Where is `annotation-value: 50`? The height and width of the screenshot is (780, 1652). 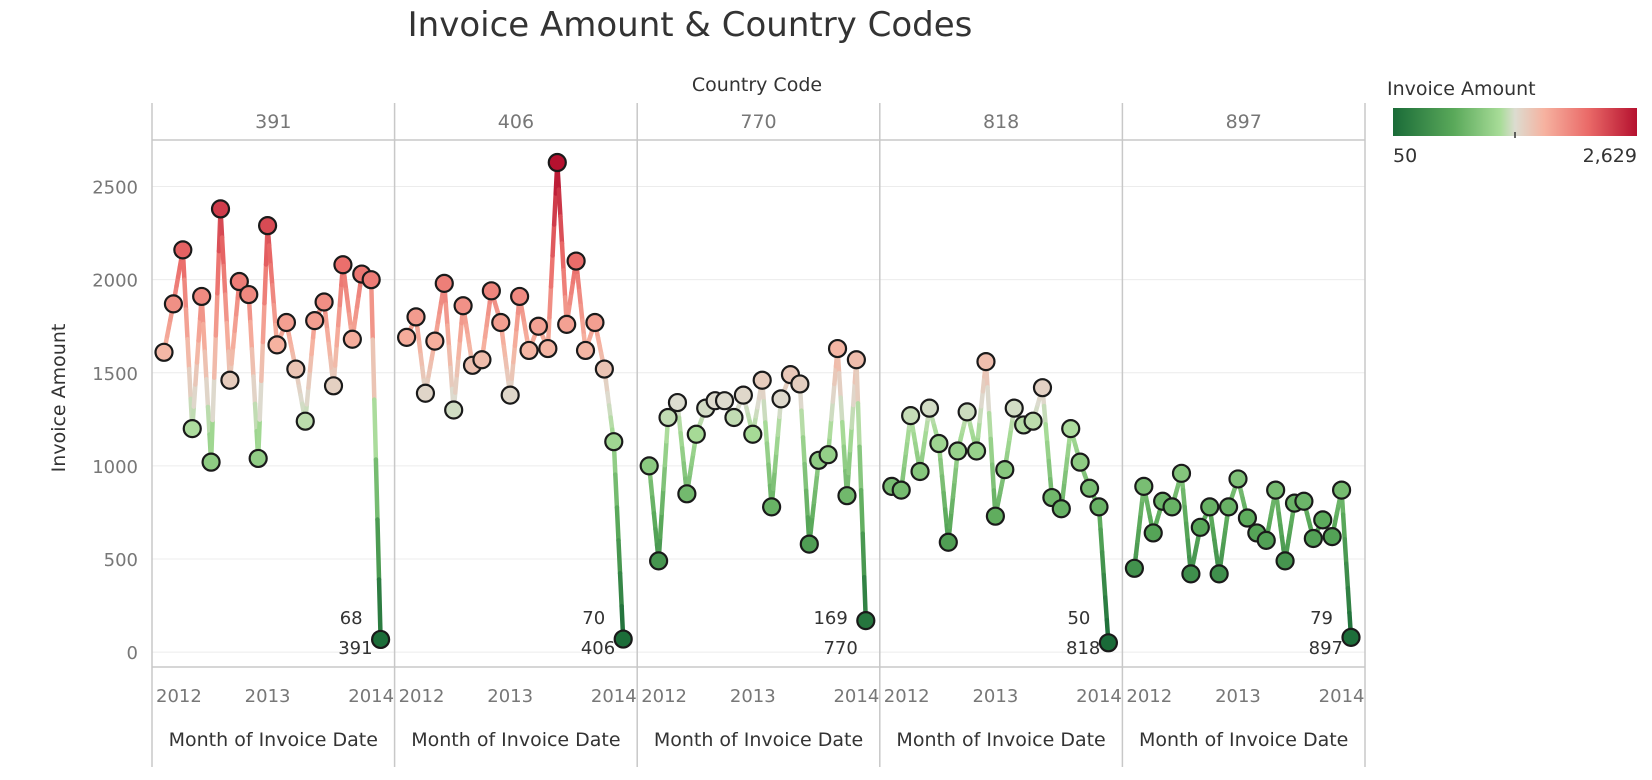 annotation-value: 50 is located at coordinates (1078, 618).